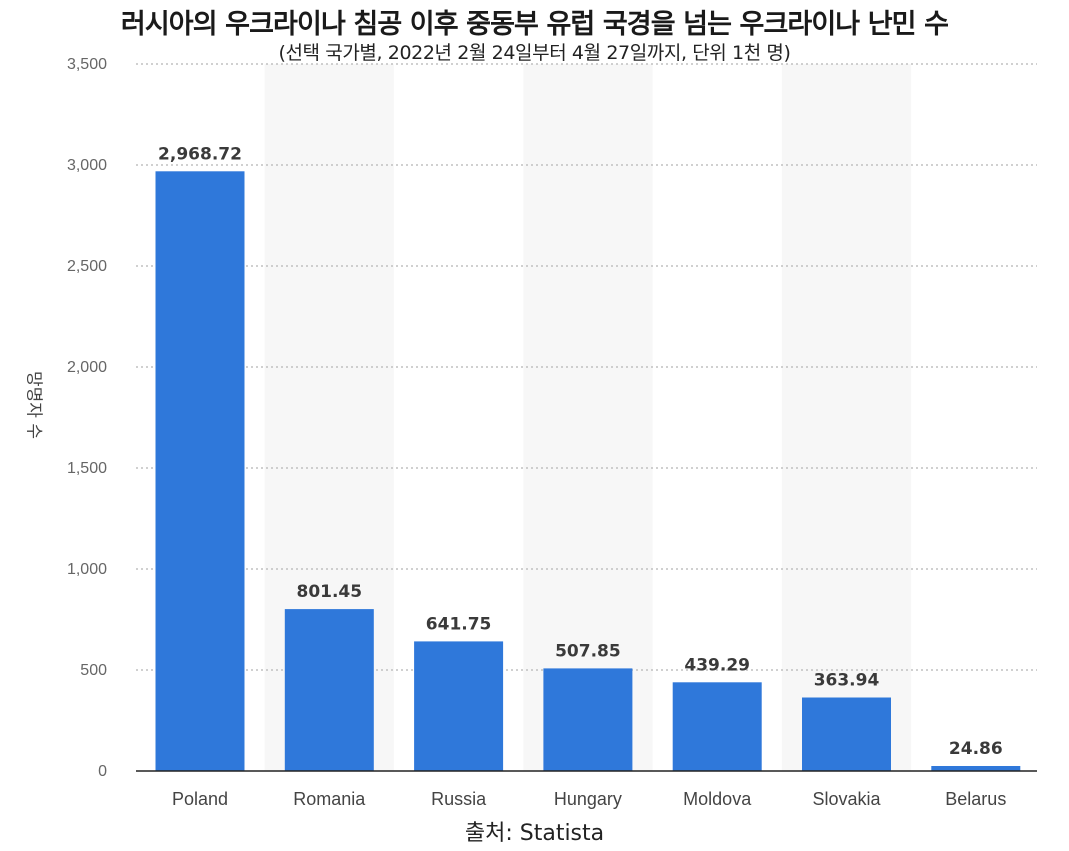  I want to click on x-tick-label: Russia, so click(459, 799).